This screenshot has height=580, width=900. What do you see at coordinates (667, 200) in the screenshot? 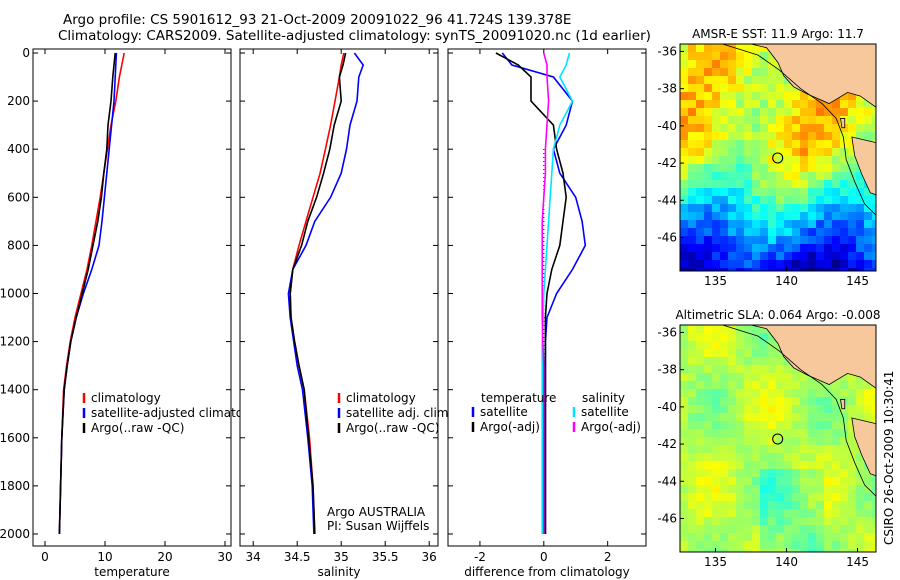
I see `map-y-tick-label: -44` at bounding box center [667, 200].